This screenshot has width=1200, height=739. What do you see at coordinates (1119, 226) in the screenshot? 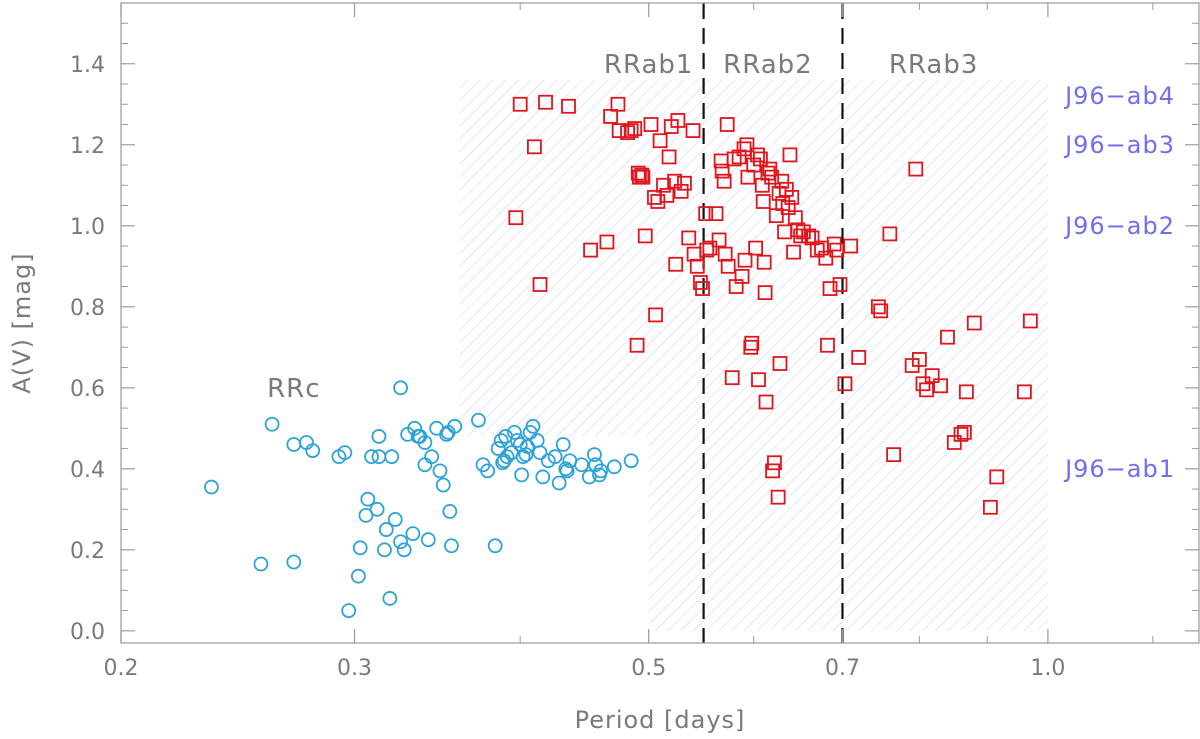
I see `region-label: J96−ab2` at bounding box center [1119, 226].